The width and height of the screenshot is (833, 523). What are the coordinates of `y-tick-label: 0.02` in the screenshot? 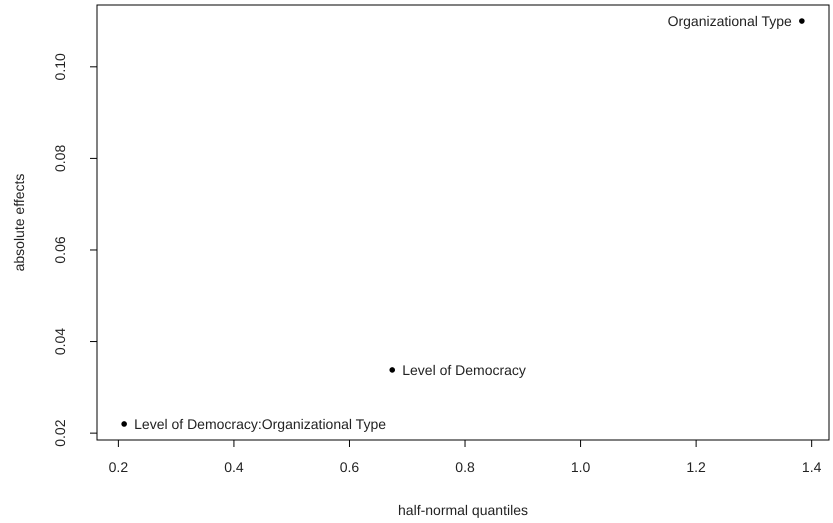 It's located at (60, 433).